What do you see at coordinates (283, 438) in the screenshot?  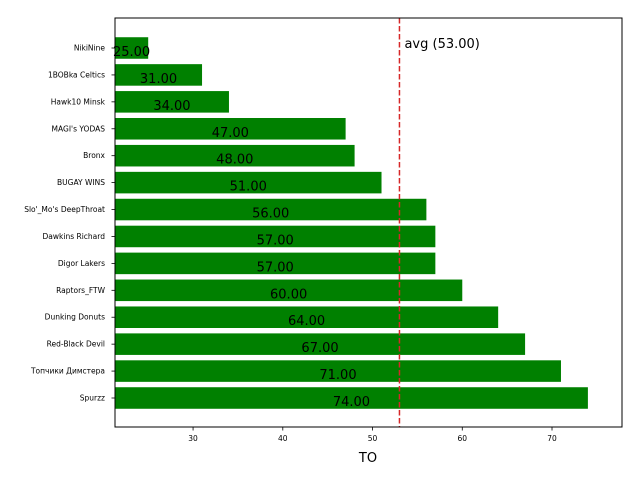 I see `x-tick-label: 40` at bounding box center [283, 438].